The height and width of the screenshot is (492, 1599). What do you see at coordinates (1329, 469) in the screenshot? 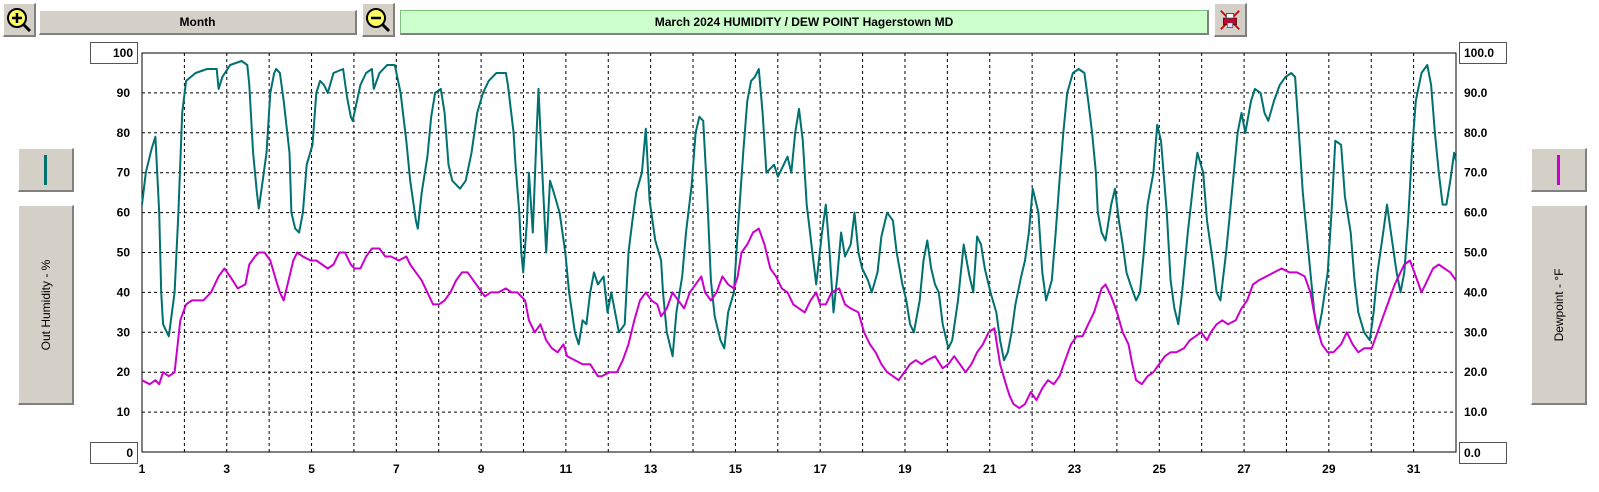
I see `x-tick-label: 29` at bounding box center [1329, 469].